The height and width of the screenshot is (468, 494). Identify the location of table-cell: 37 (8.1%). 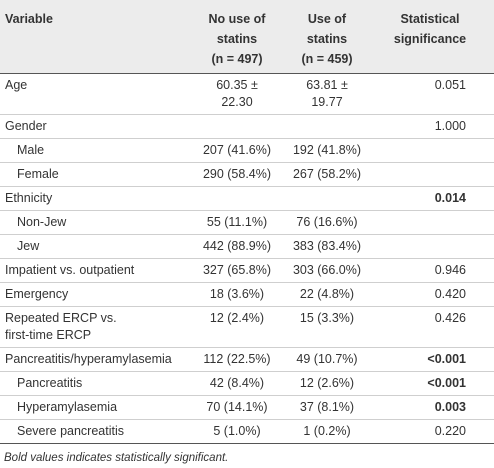
(327, 407).